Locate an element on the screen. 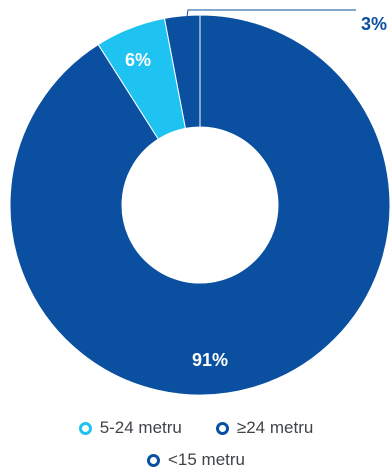  legend-row-2: <15 metru is located at coordinates (196, 460).